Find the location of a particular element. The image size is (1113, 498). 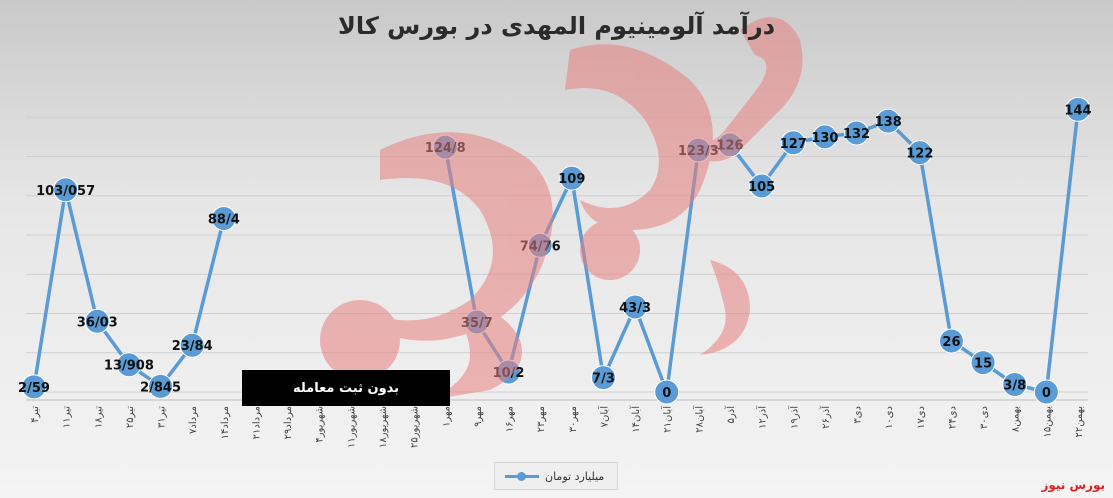

x-tick-label: ۱۴مرداد is located at coordinates (225, 422).